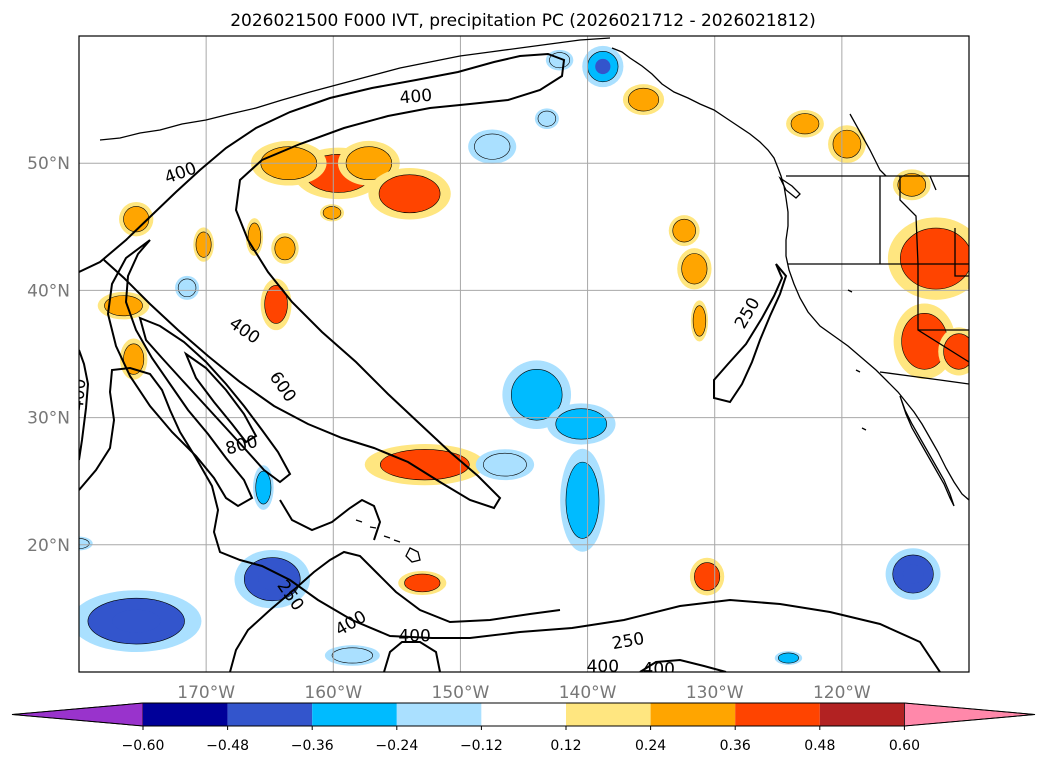 The image size is (1047, 765). What do you see at coordinates (904, 746) in the screenshot?
I see `colorbar-tick-label: 0.60` at bounding box center [904, 746].